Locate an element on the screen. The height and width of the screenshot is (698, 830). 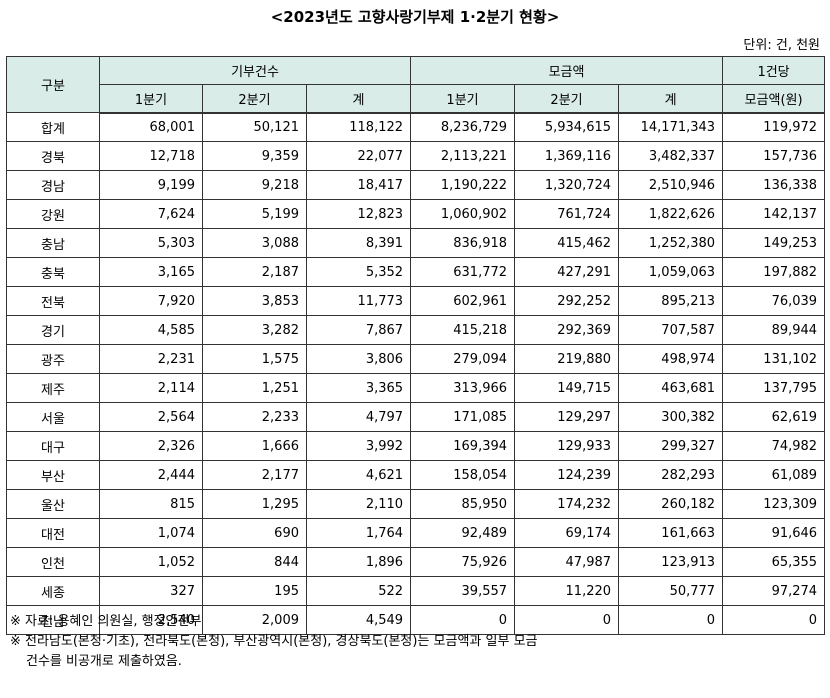
per-donation-cell: 91,646 is located at coordinates (774, 533).